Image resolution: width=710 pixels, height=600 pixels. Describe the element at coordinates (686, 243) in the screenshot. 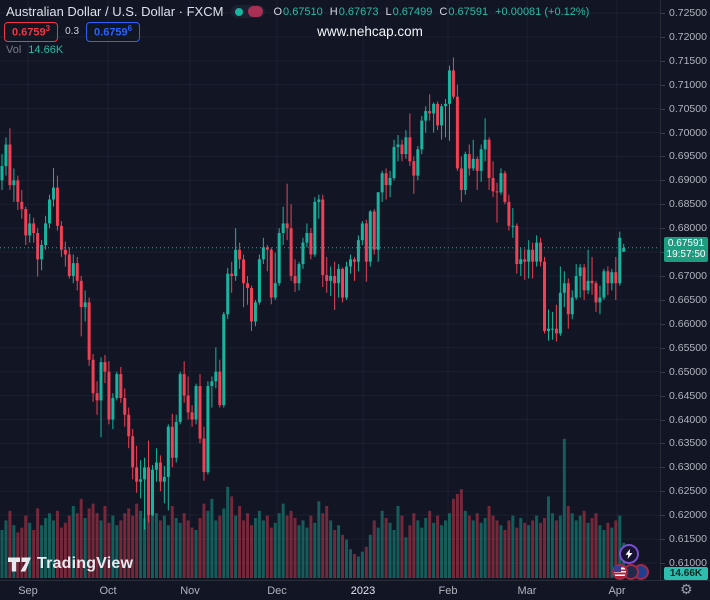

I see `last-price-value: 0.67591` at that location.